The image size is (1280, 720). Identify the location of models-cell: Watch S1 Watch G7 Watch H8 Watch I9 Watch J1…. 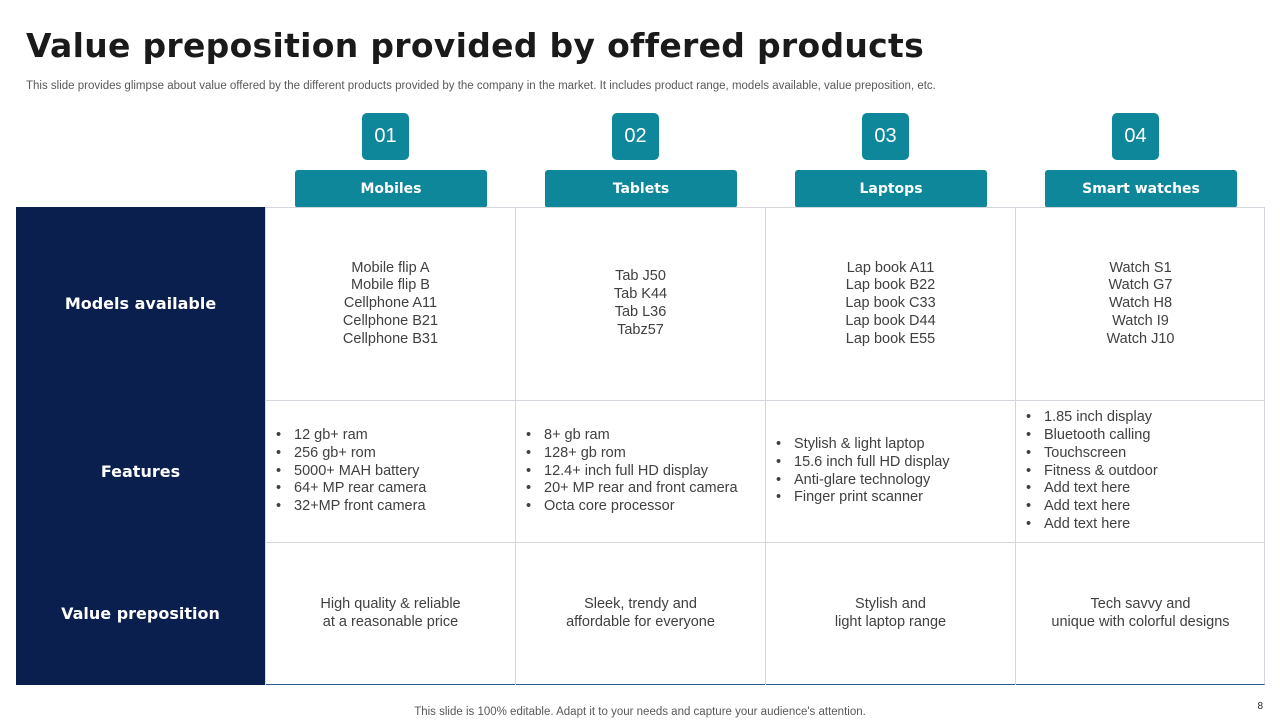
(1140, 303).